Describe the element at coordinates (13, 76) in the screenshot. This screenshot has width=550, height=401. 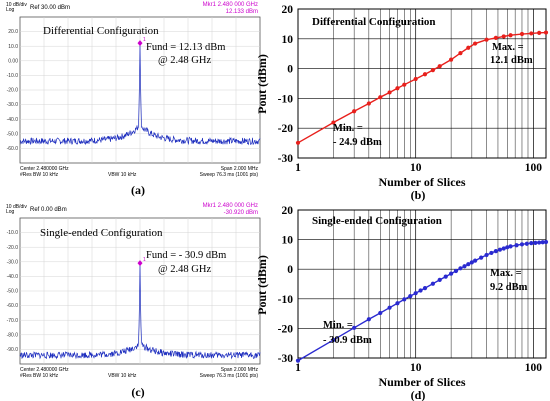
I see `y-tick-label: -10.0` at that location.